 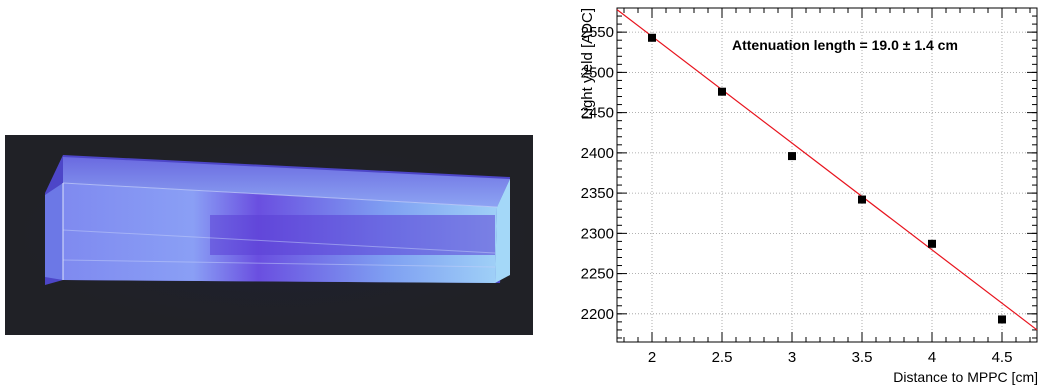 I want to click on x-tick-label: 3.5, so click(x=862, y=357).